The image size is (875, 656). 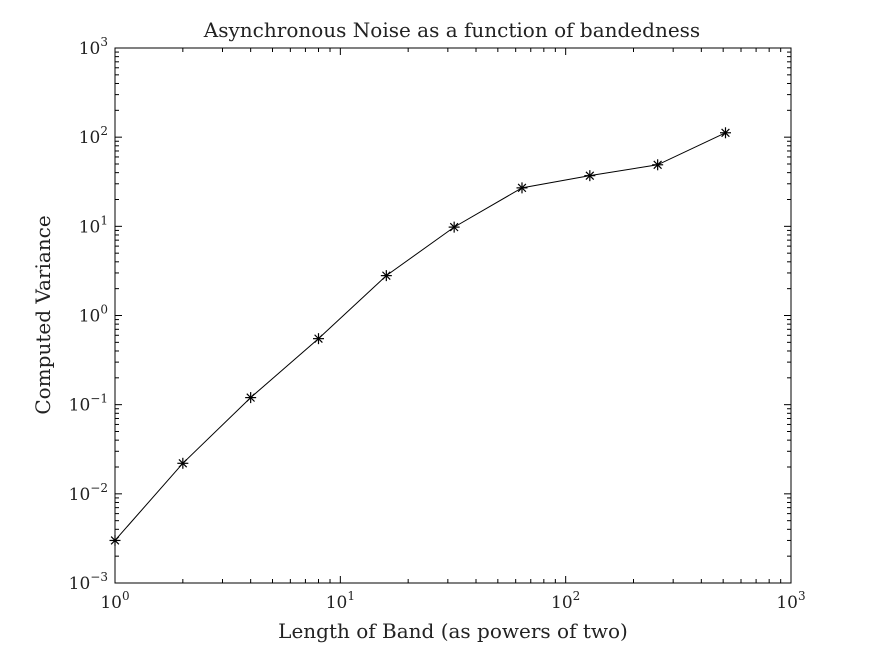 I want to click on x-tick-label: 10⁰, so click(x=114, y=601).